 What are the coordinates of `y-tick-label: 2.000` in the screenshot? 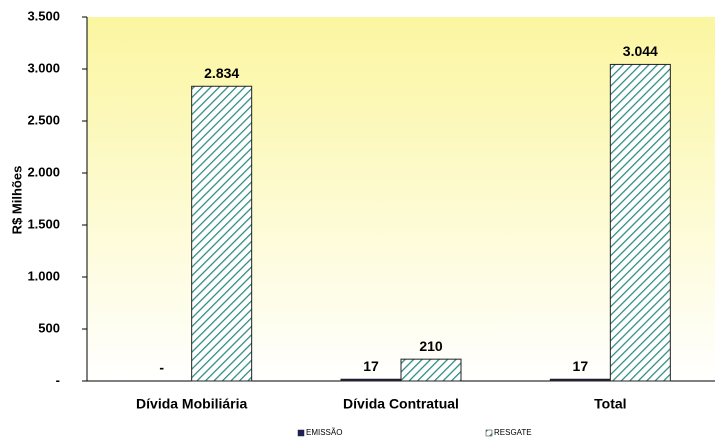 It's located at (43, 171).